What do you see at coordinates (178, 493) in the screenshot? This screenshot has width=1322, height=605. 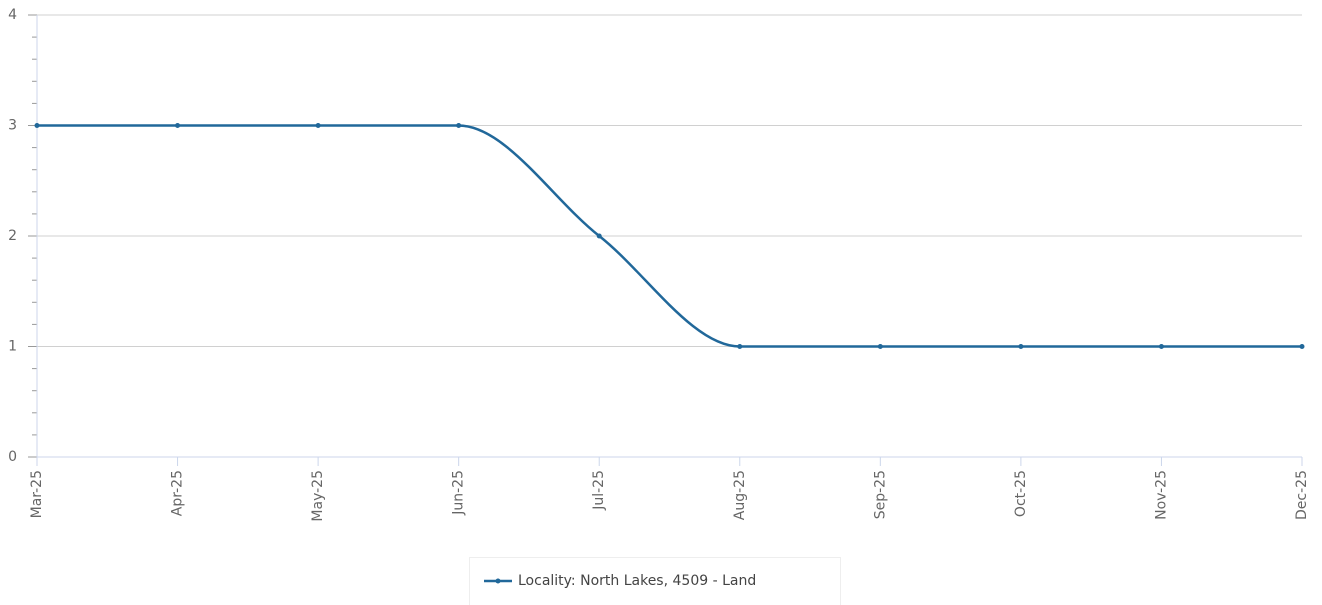 I see `x-tick-label: Apr-25` at bounding box center [178, 493].